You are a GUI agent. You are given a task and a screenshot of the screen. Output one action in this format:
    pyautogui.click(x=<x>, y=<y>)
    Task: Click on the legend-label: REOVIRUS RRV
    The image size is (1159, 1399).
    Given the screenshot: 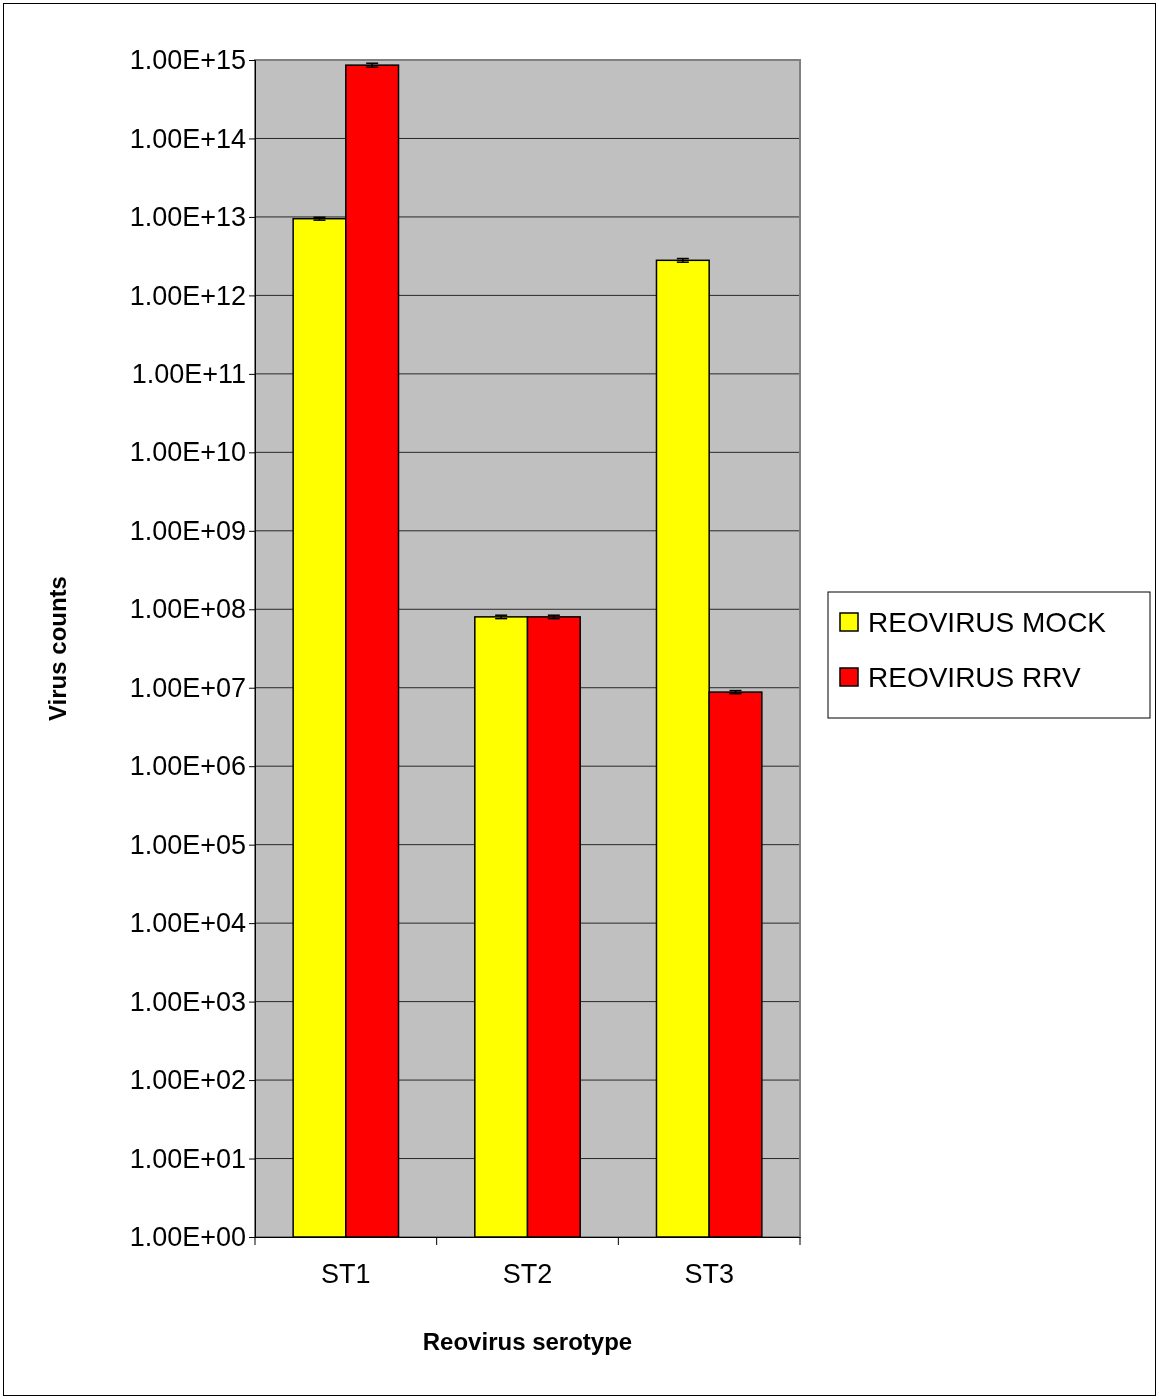 What is the action you would take?
    pyautogui.click(x=974, y=677)
    